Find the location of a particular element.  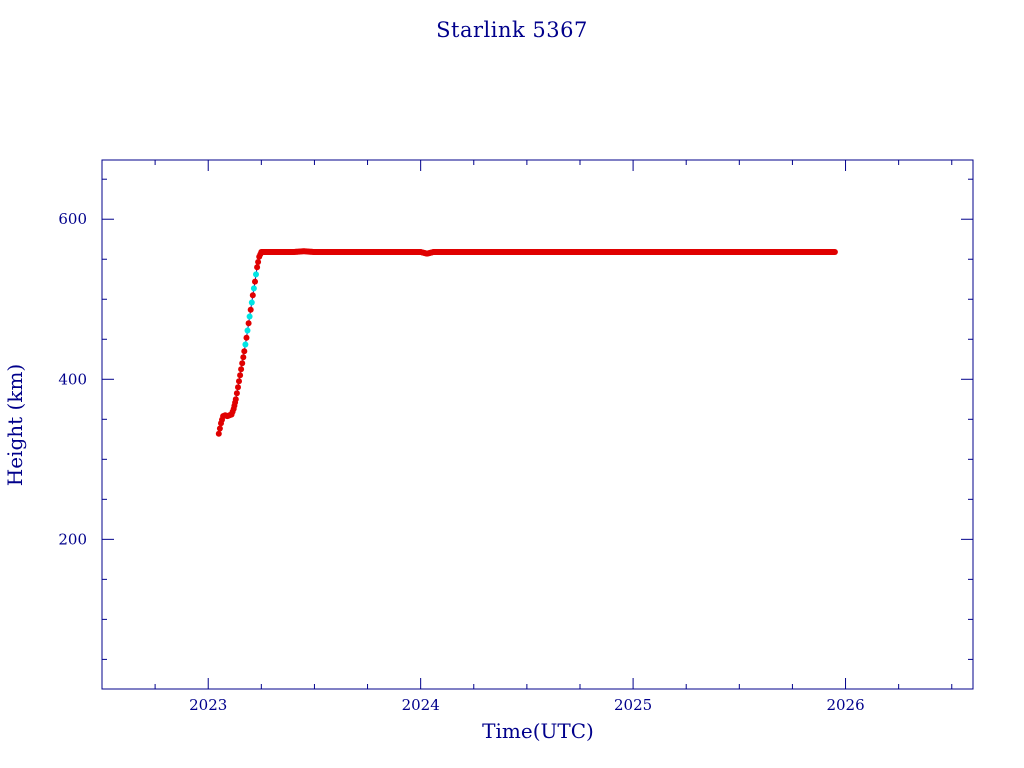

y-axis-title: Height (km) is located at coordinates (15, 425).